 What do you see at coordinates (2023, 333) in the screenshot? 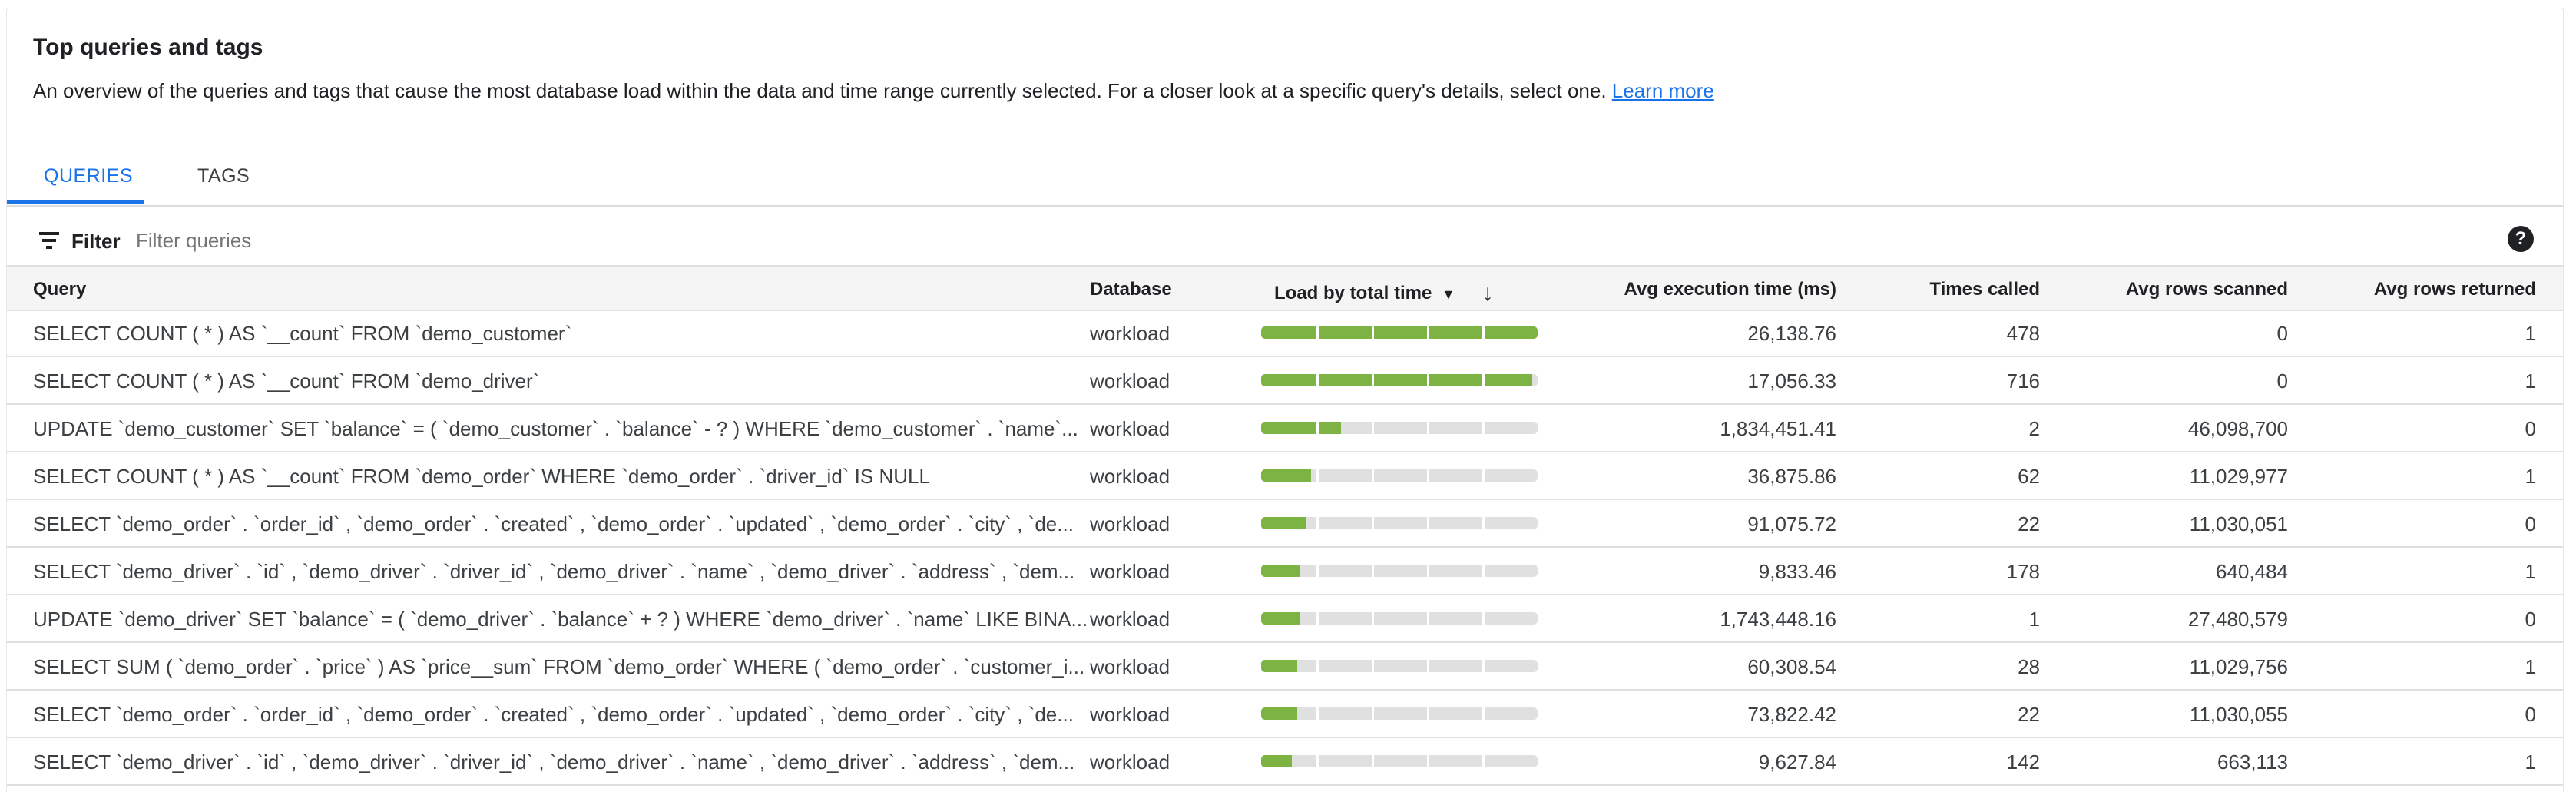
I see `times-called: 478` at bounding box center [2023, 333].